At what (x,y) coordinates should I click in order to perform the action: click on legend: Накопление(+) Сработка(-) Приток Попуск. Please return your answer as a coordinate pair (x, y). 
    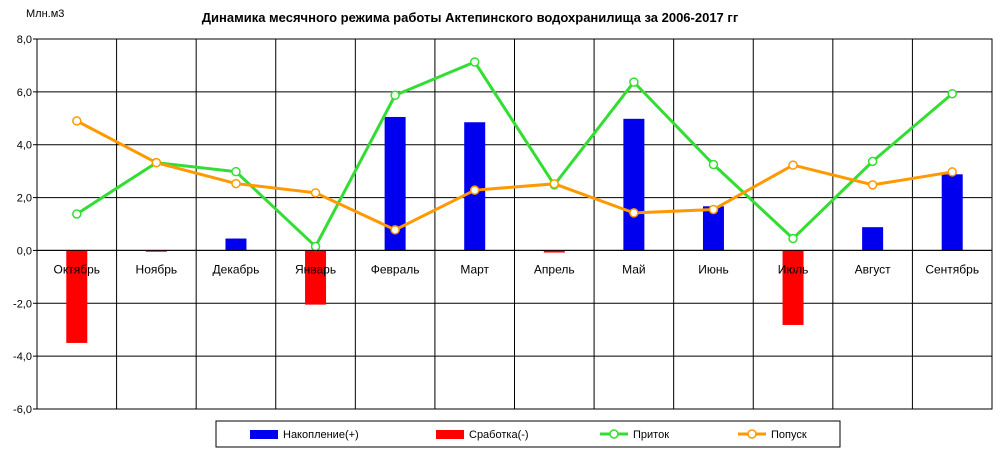
    Looking at the image, I should click on (528, 434).